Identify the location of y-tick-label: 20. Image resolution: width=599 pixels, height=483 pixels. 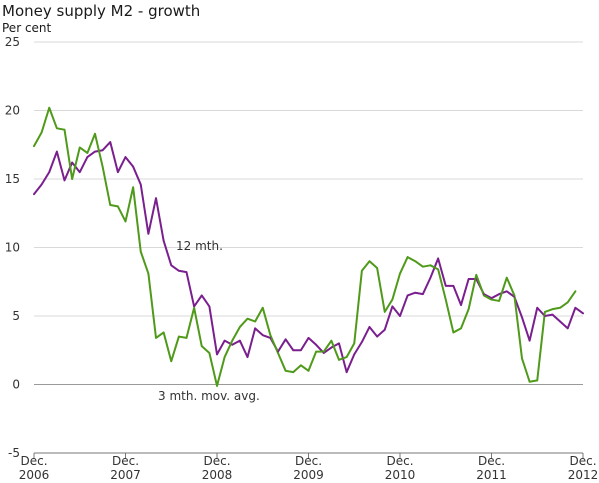
(12, 111).